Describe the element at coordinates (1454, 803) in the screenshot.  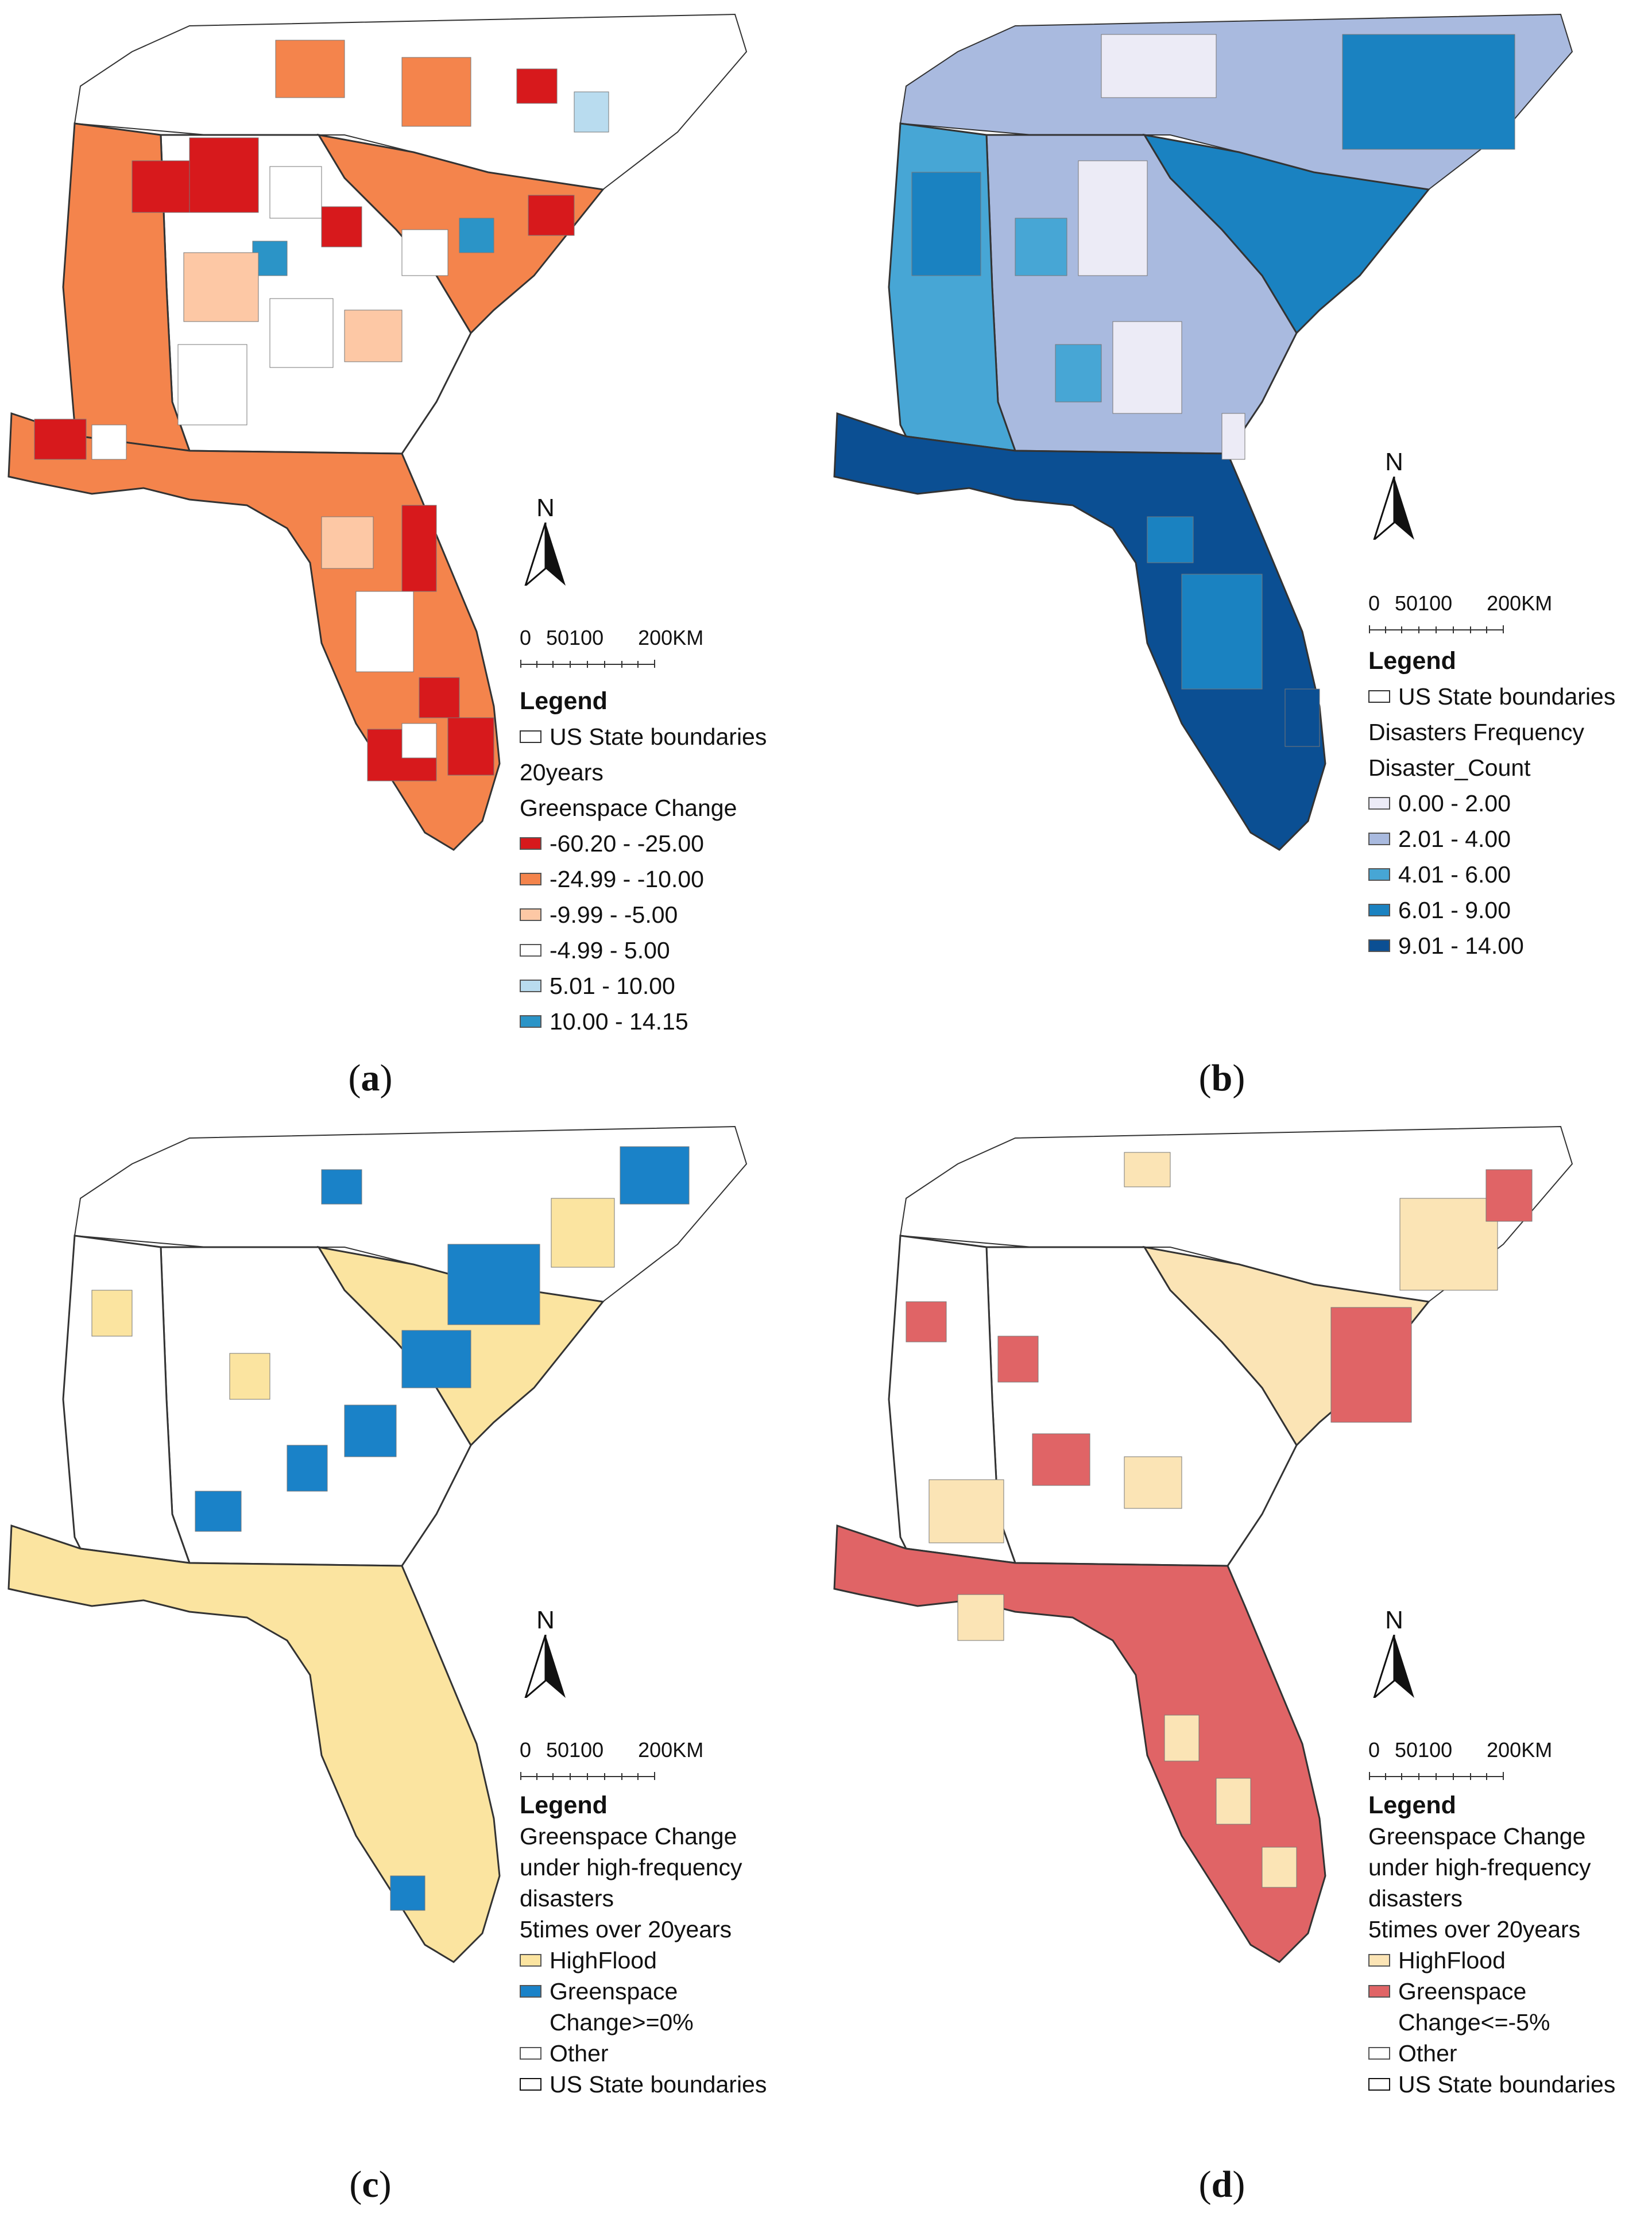
I see `class-label: 0.00 - 2.00` at that location.